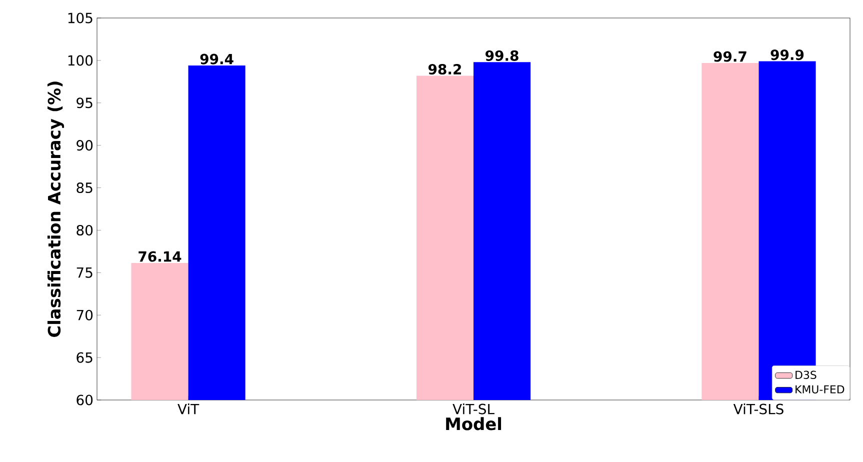 Image resolution: width=863 pixels, height=462 pixels. Describe the element at coordinates (84, 188) in the screenshot. I see `y-tick-label: 85` at that location.